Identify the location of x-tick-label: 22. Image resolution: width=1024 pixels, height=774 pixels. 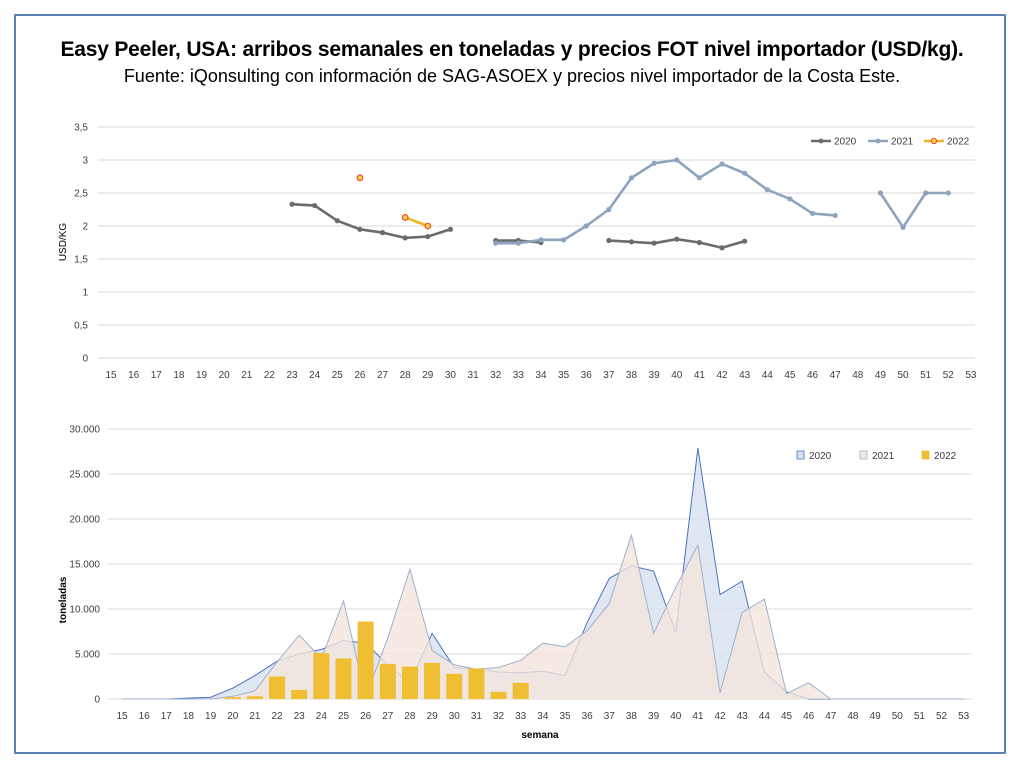
(277, 716).